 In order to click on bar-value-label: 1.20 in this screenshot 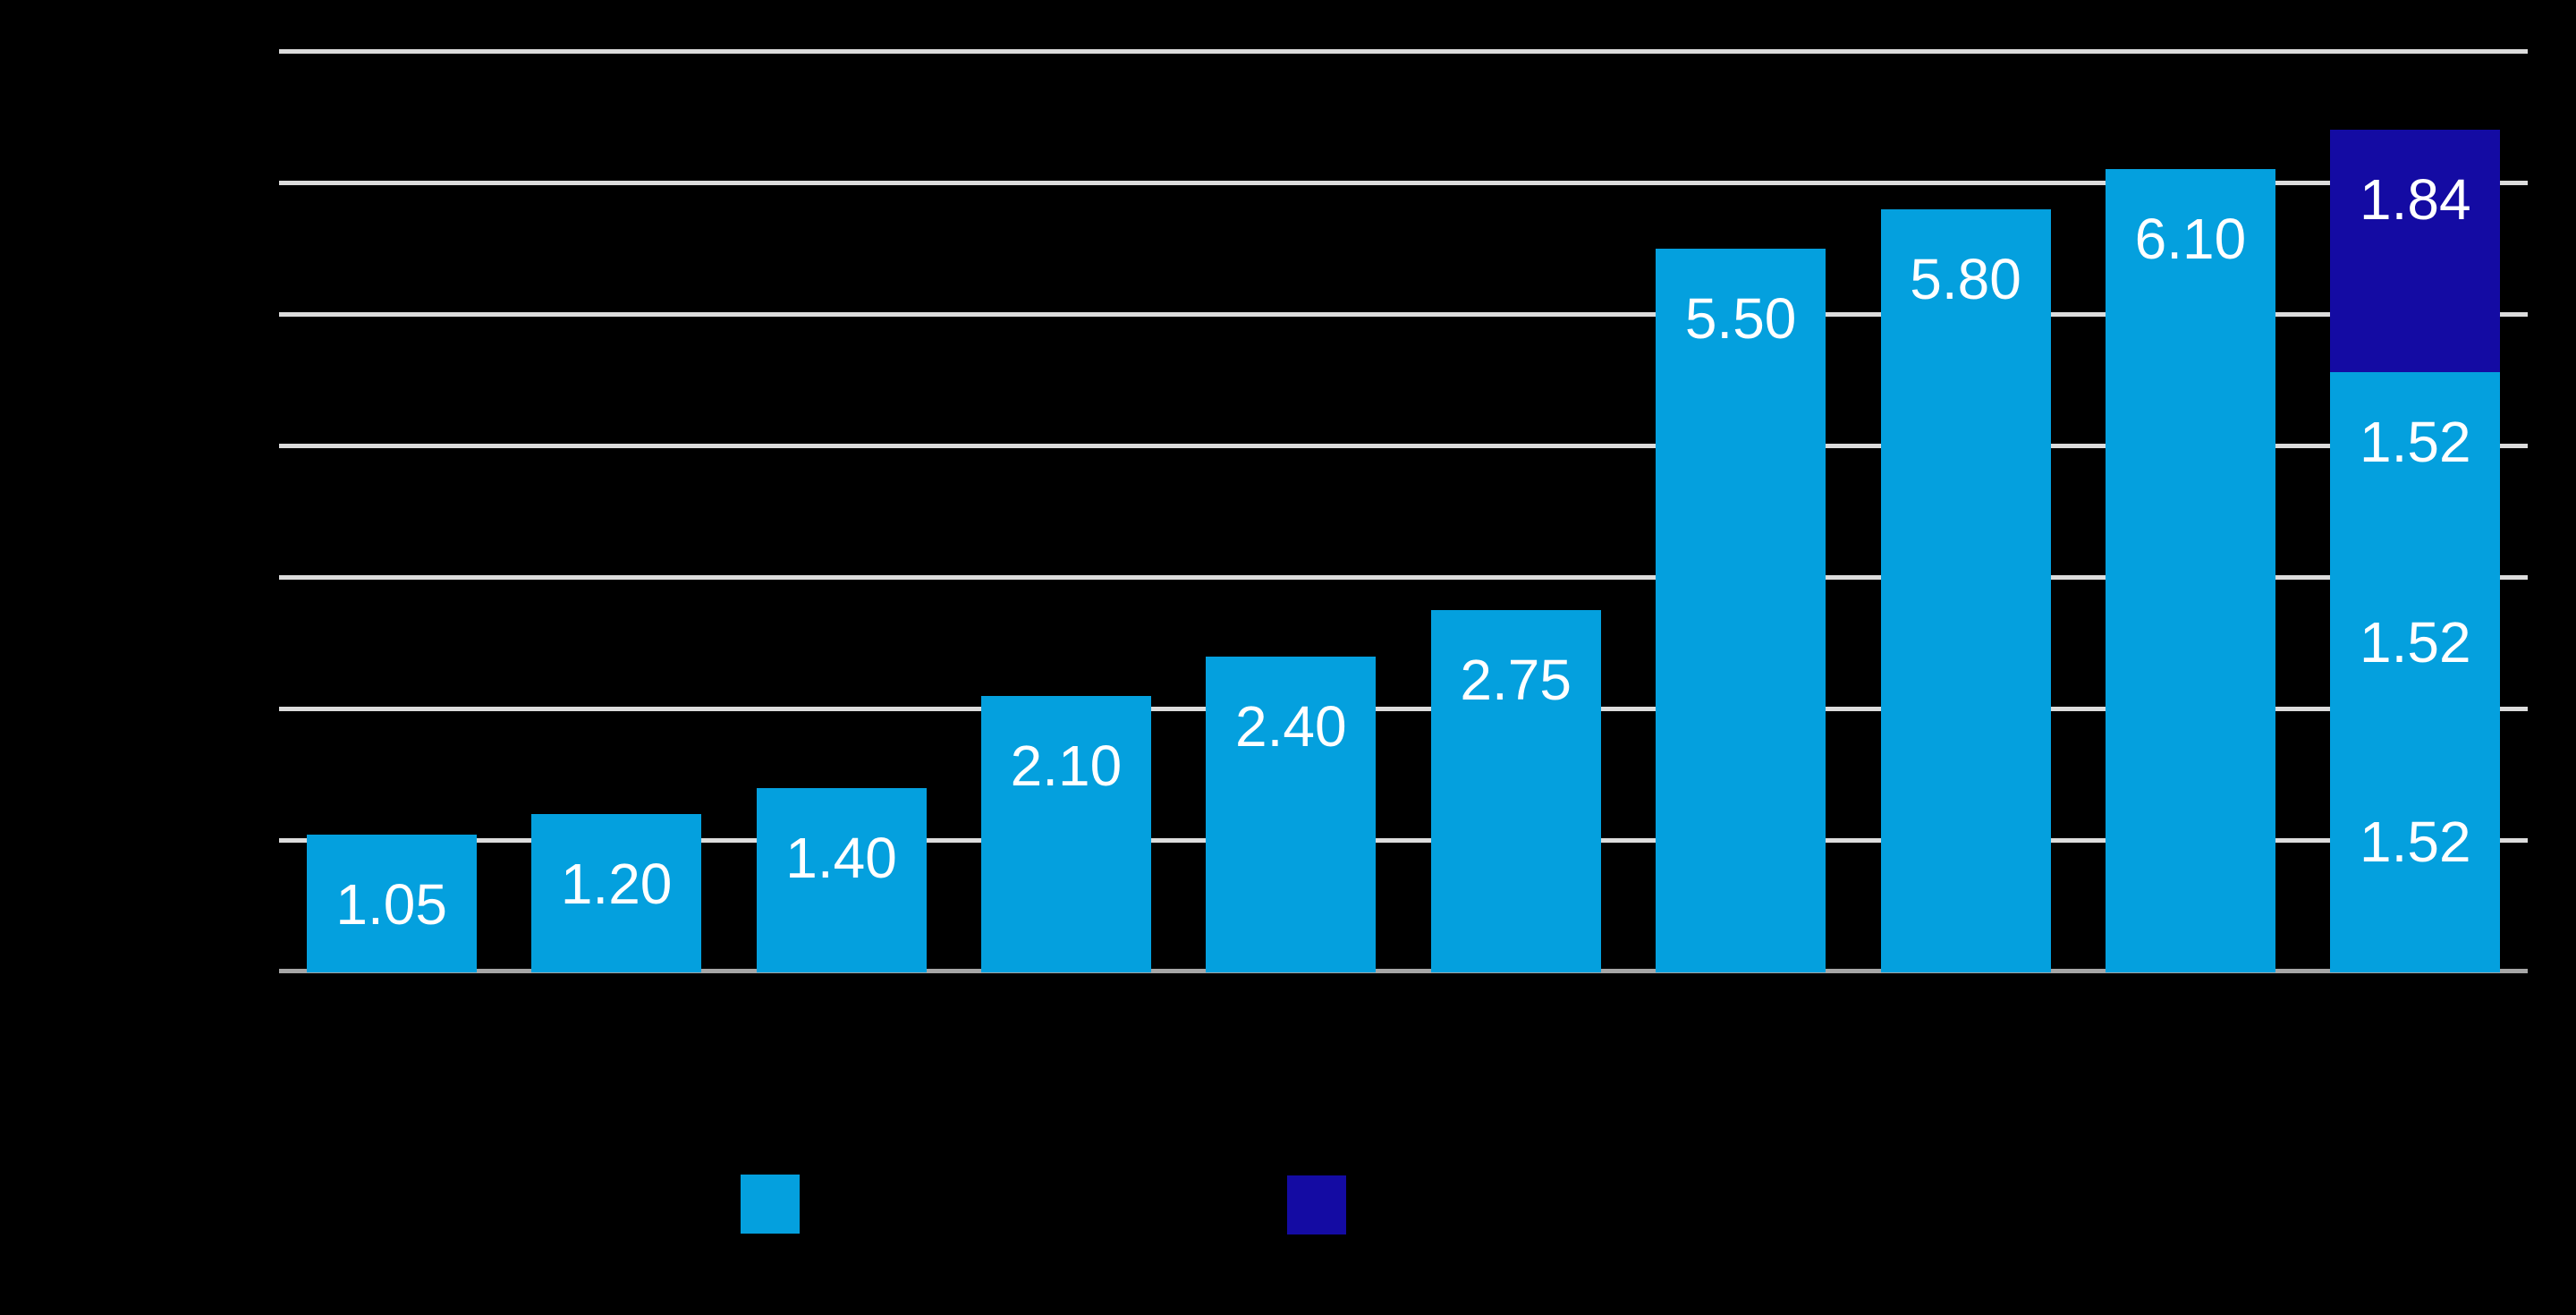, I will do `click(616, 884)`.